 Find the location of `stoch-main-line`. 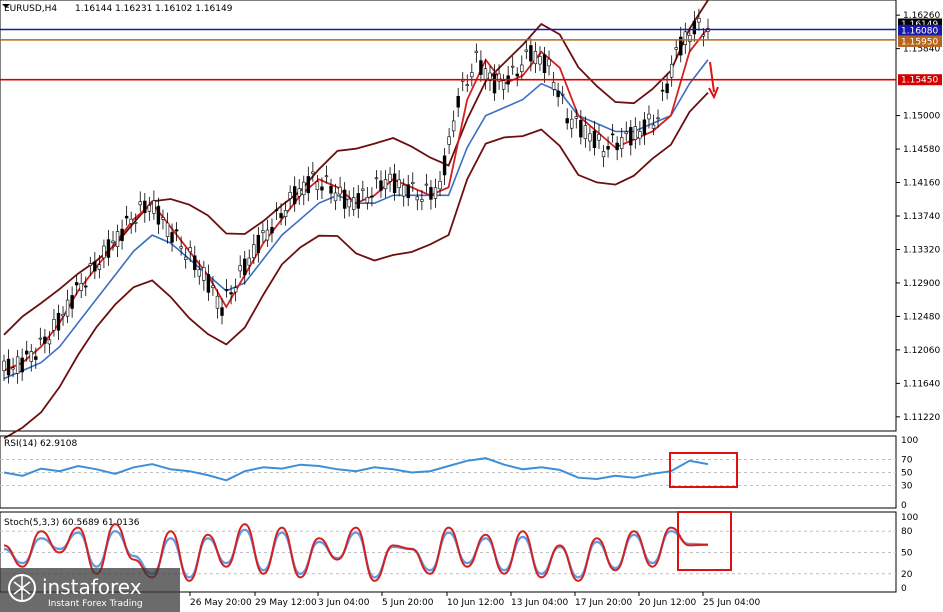

stoch-main-line is located at coordinates (356, 552).